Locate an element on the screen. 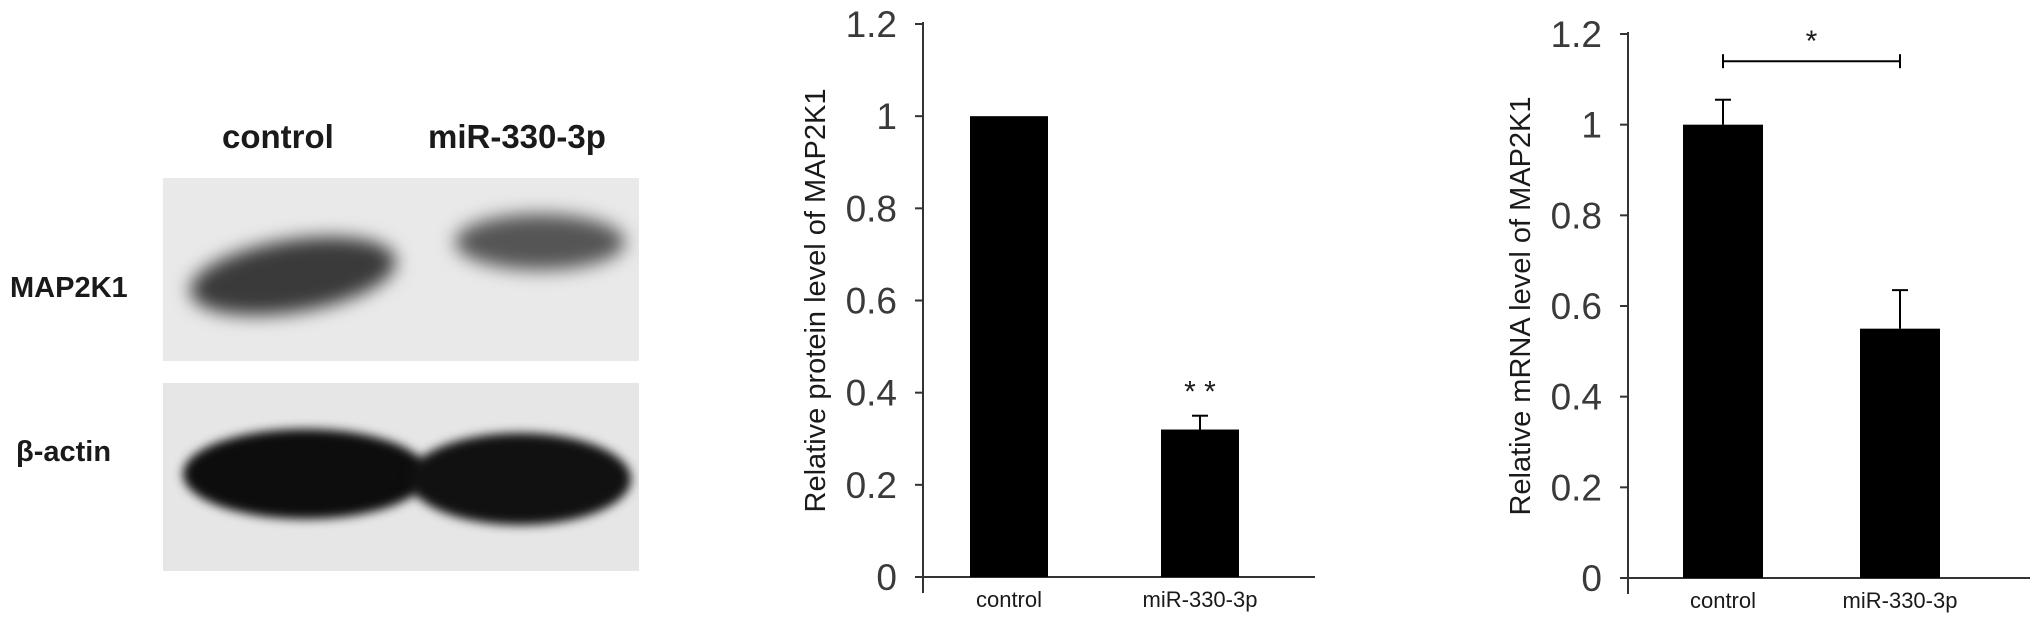 The height and width of the screenshot is (622, 2031). map2k1-blot-strip is located at coordinates (401, 269).